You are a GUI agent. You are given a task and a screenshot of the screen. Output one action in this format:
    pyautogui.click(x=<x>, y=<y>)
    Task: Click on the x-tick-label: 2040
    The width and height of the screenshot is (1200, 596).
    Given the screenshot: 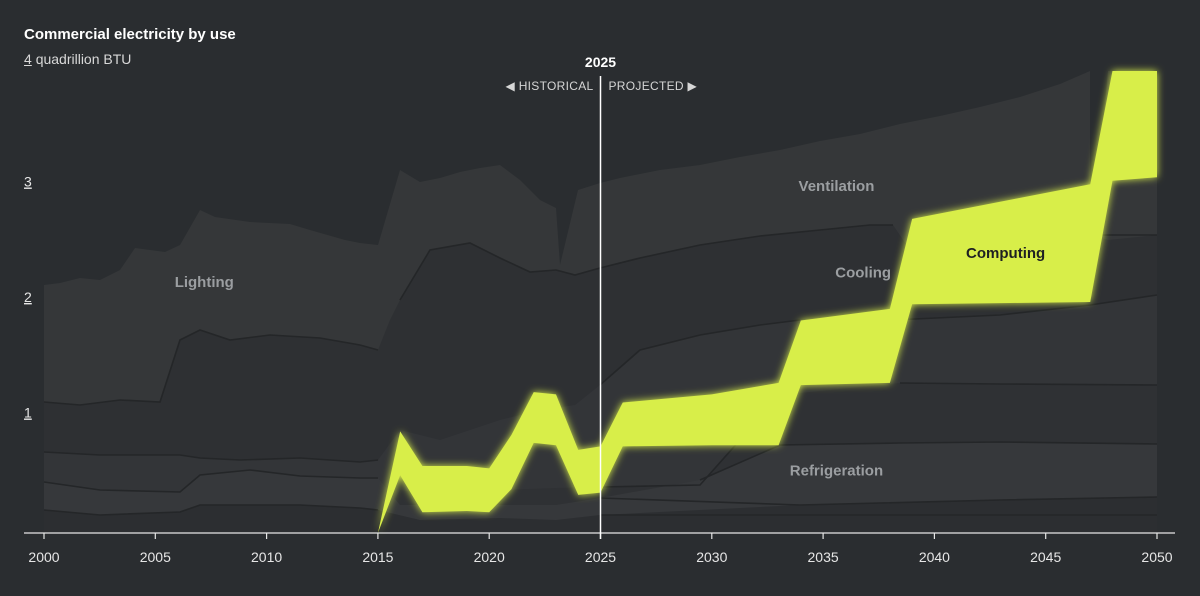 What is the action you would take?
    pyautogui.click(x=934, y=557)
    